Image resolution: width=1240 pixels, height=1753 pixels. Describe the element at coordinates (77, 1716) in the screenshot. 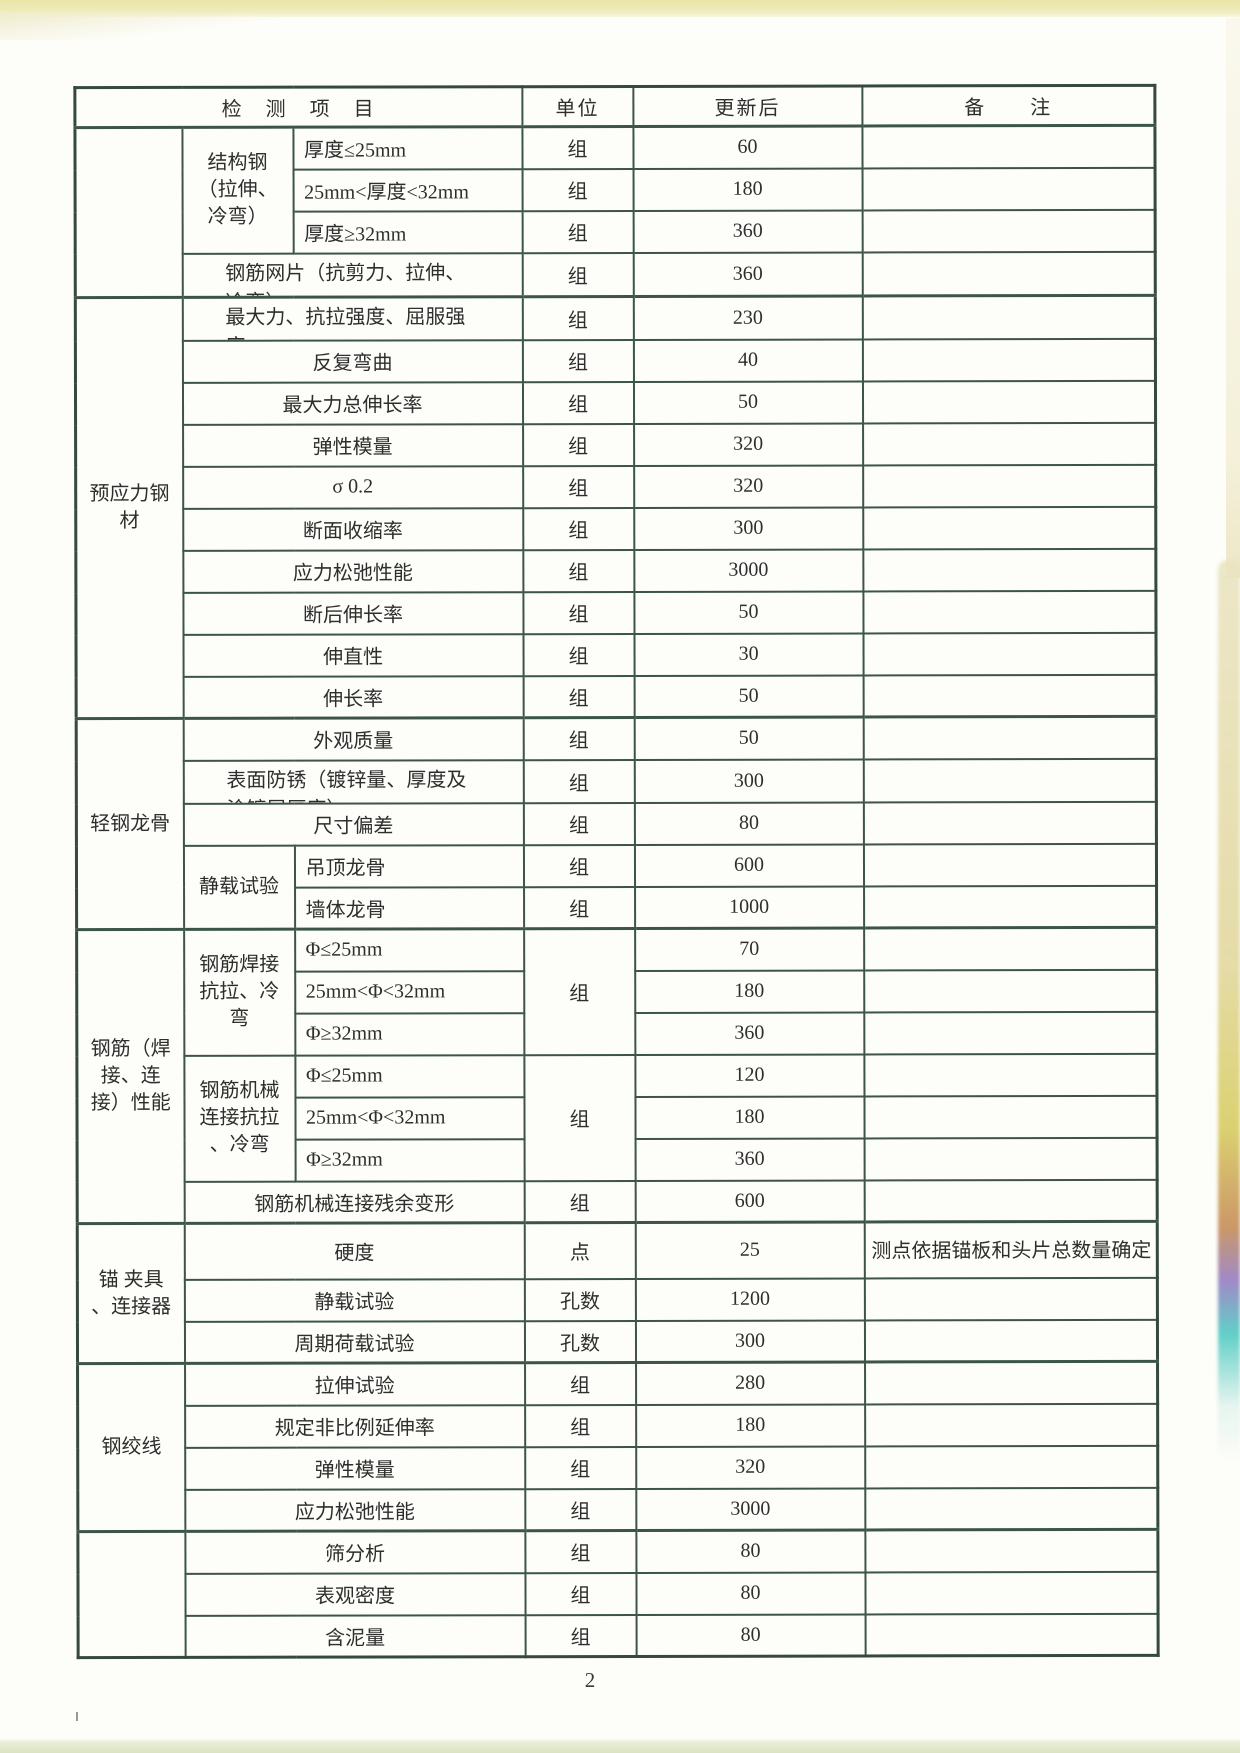

I see `scan-mark-tick` at that location.